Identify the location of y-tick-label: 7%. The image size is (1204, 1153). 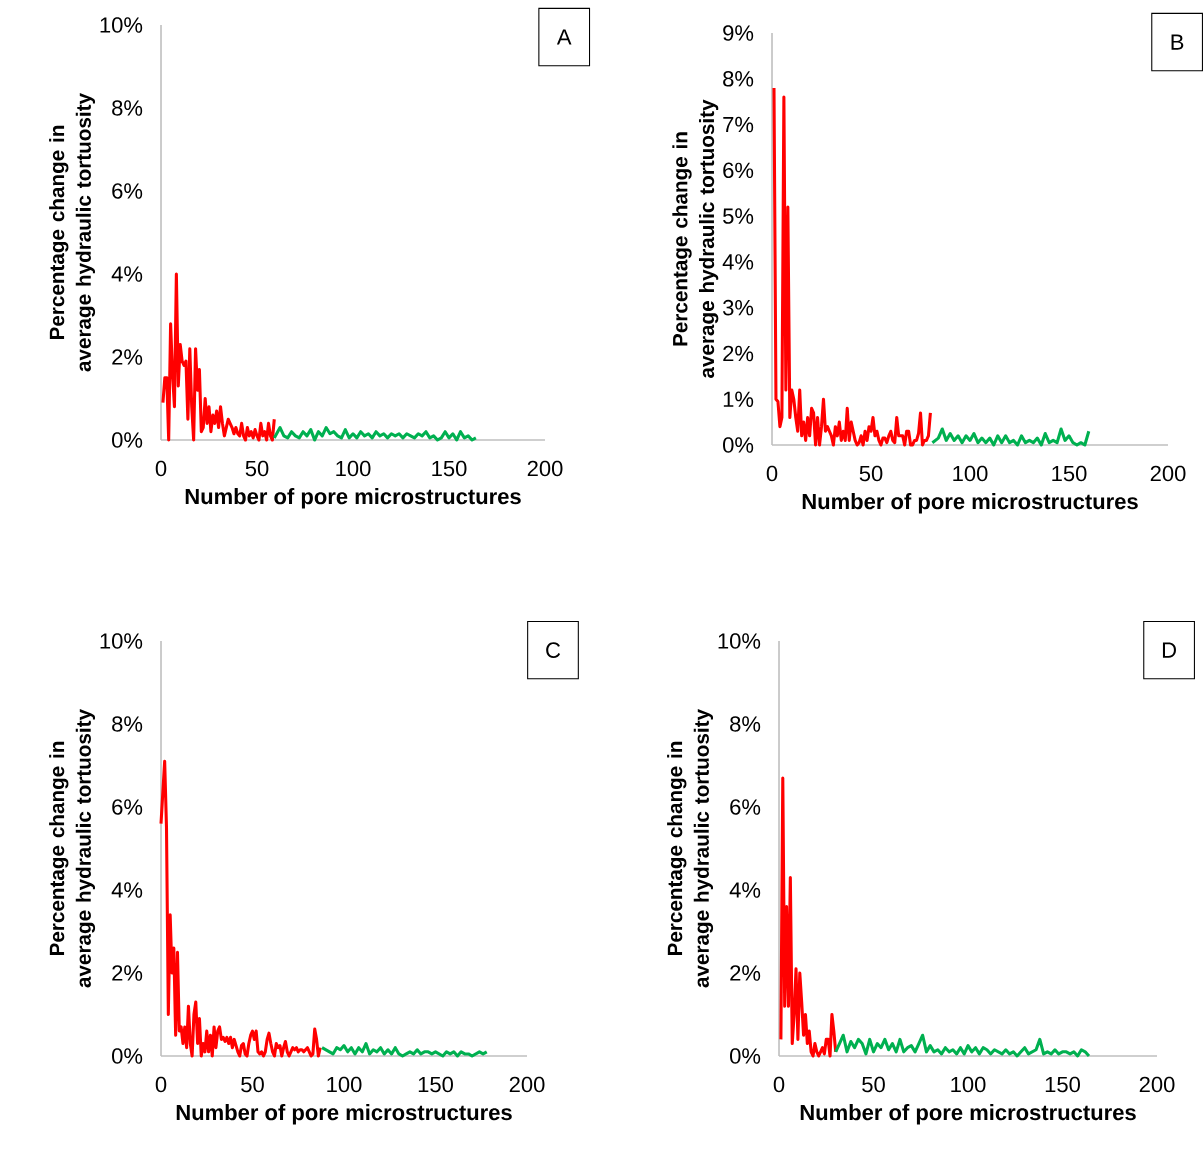
(738, 124).